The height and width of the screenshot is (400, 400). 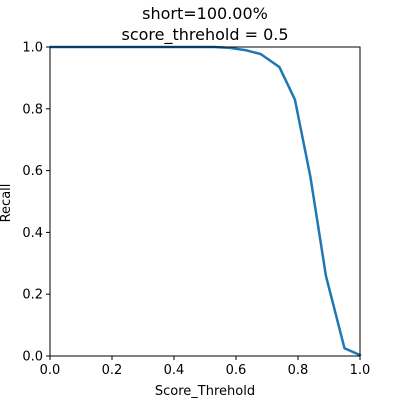 I want to click on x-tick-label-1: 0.2, so click(x=112, y=370).